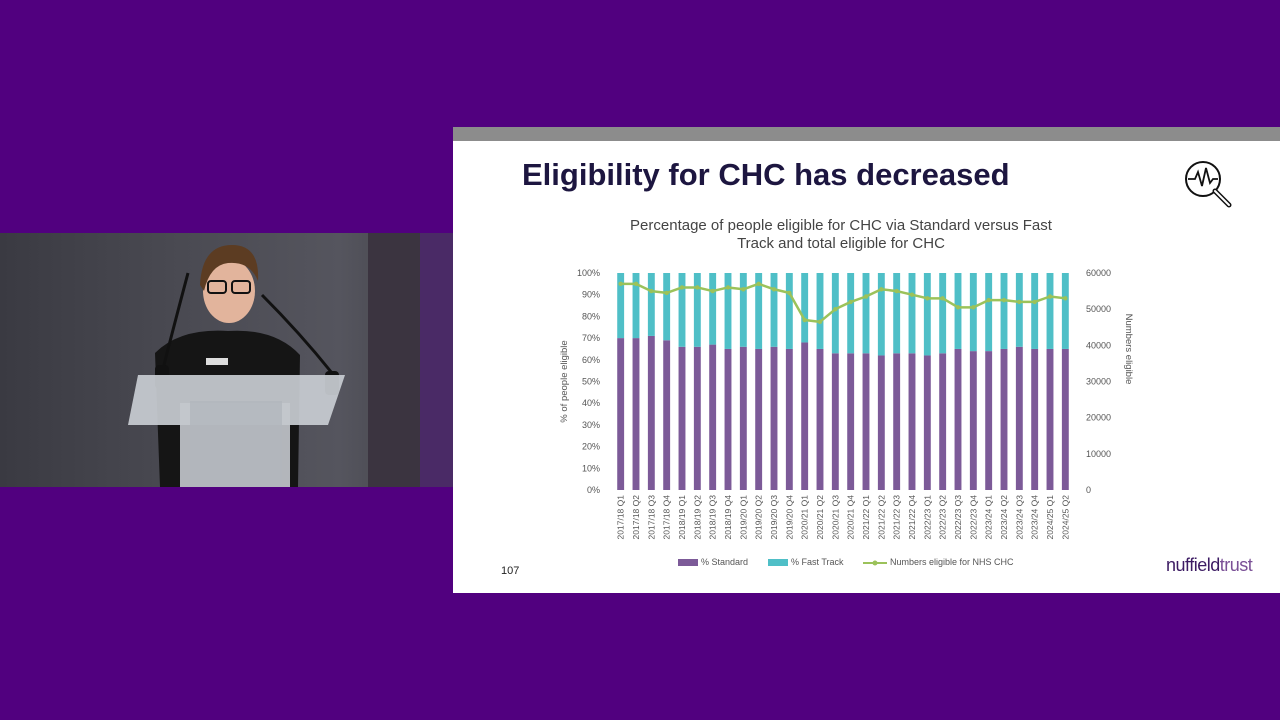 Image resolution: width=1280 pixels, height=720 pixels. Describe the element at coordinates (593, 490) in the screenshot. I see `y-tick-label: 0%` at that location.